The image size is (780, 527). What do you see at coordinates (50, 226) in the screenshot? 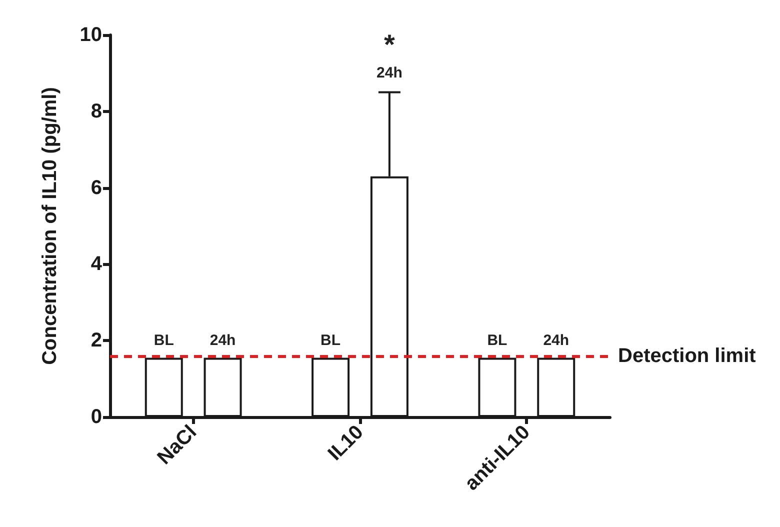
I see `y-axis-title: Concentration of IL10 (pg/ml)` at bounding box center [50, 226].